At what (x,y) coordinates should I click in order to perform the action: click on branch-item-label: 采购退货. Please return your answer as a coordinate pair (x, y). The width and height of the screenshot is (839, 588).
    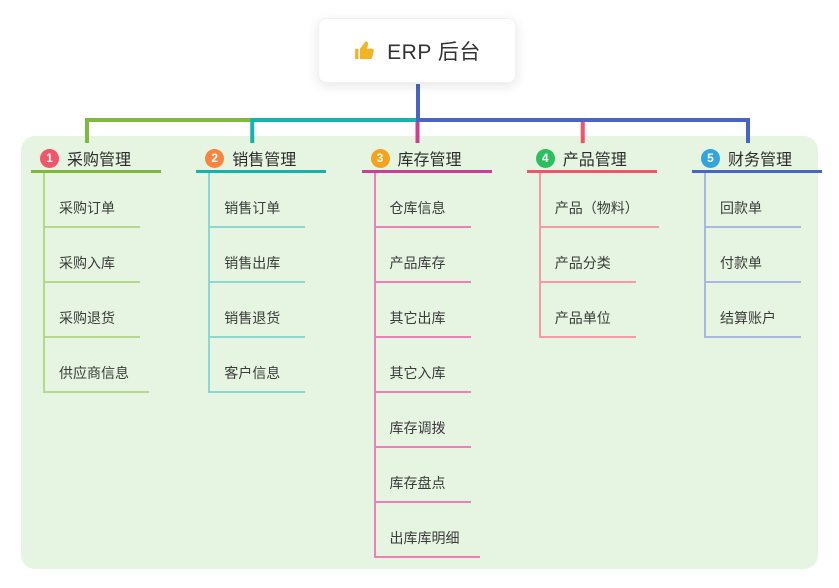
    Looking at the image, I should click on (87, 318).